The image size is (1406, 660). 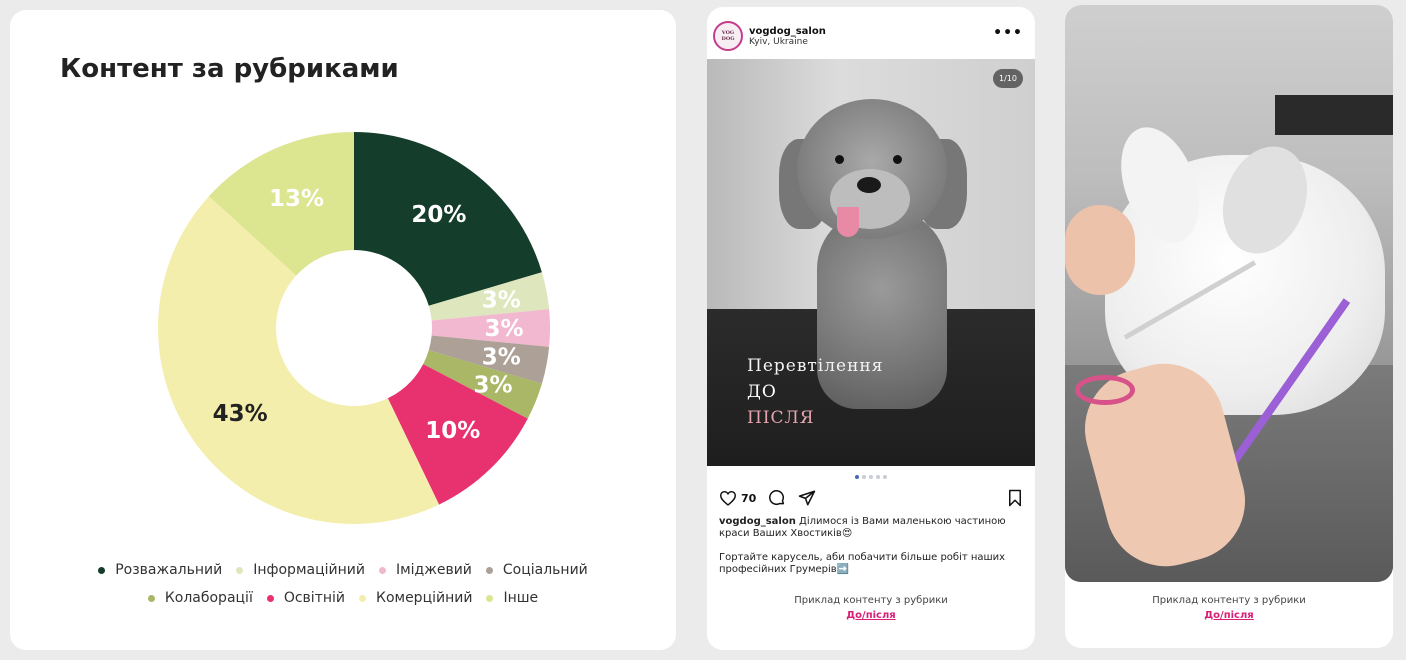 What do you see at coordinates (208, 598) in the screenshot?
I see `legend-label: Колаборації` at bounding box center [208, 598].